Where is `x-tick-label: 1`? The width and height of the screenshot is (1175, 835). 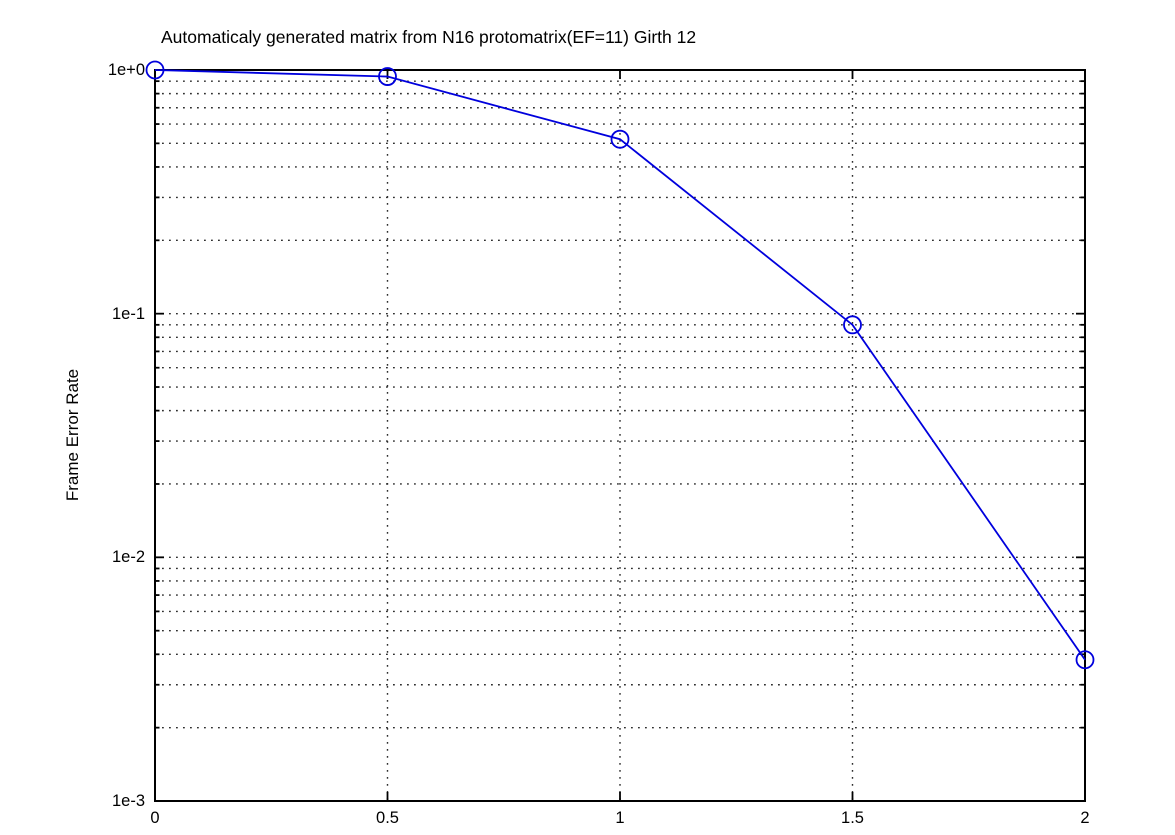 x-tick-label: 1 is located at coordinates (620, 818).